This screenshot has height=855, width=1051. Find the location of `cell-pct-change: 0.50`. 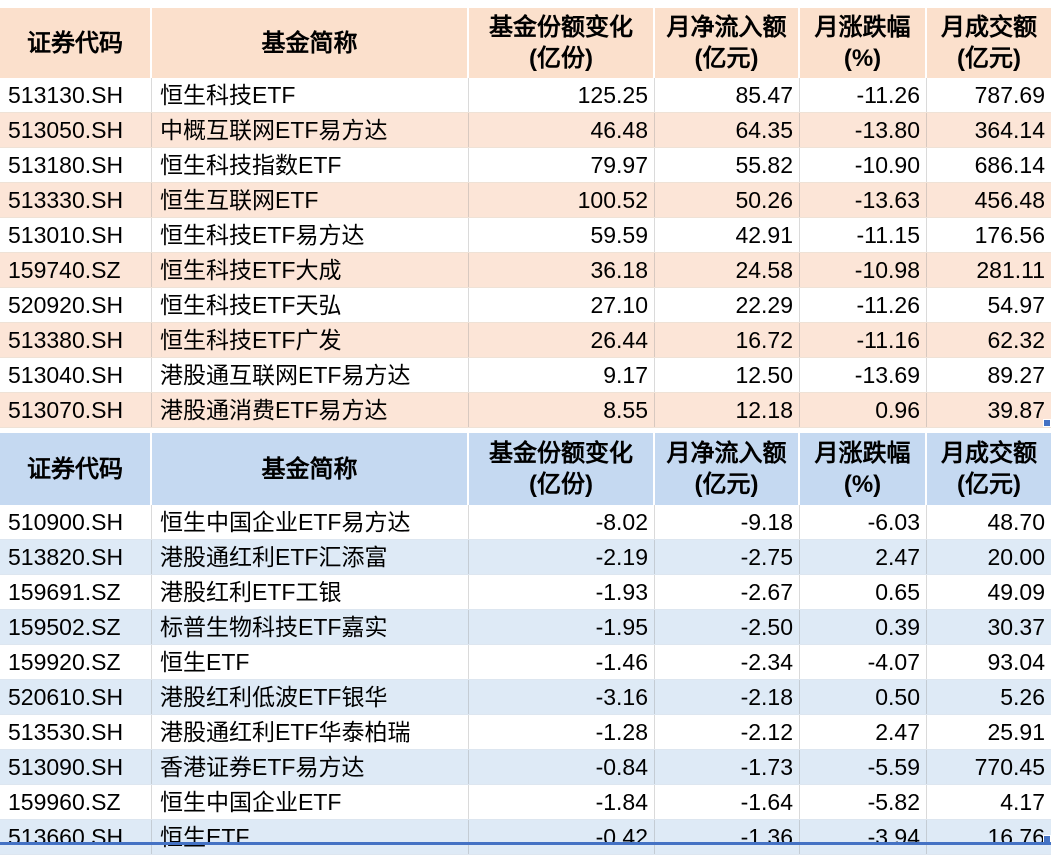

cell-pct-change: 0.50 is located at coordinates (863, 697).